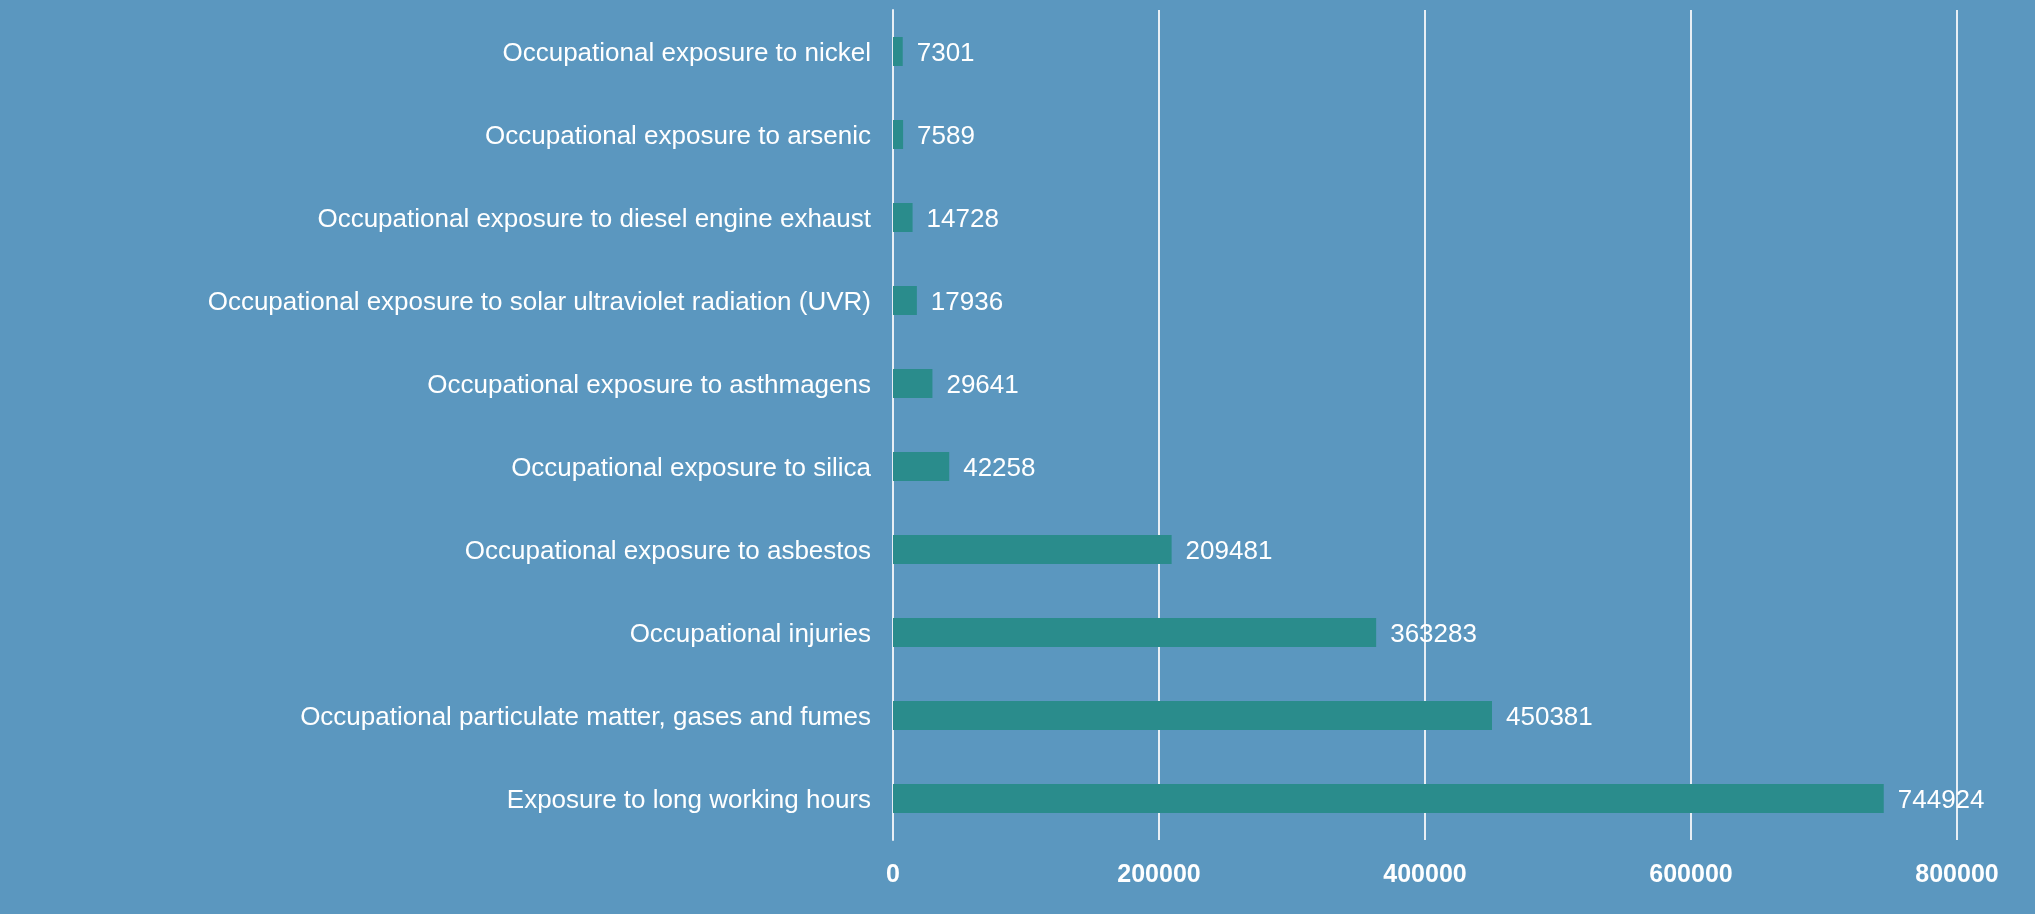 Image resolution: width=2035 pixels, height=914 pixels. Describe the element at coordinates (585, 715) in the screenshot. I see `y-tick-label: Occupational particulate matter, gases and fumes` at that location.